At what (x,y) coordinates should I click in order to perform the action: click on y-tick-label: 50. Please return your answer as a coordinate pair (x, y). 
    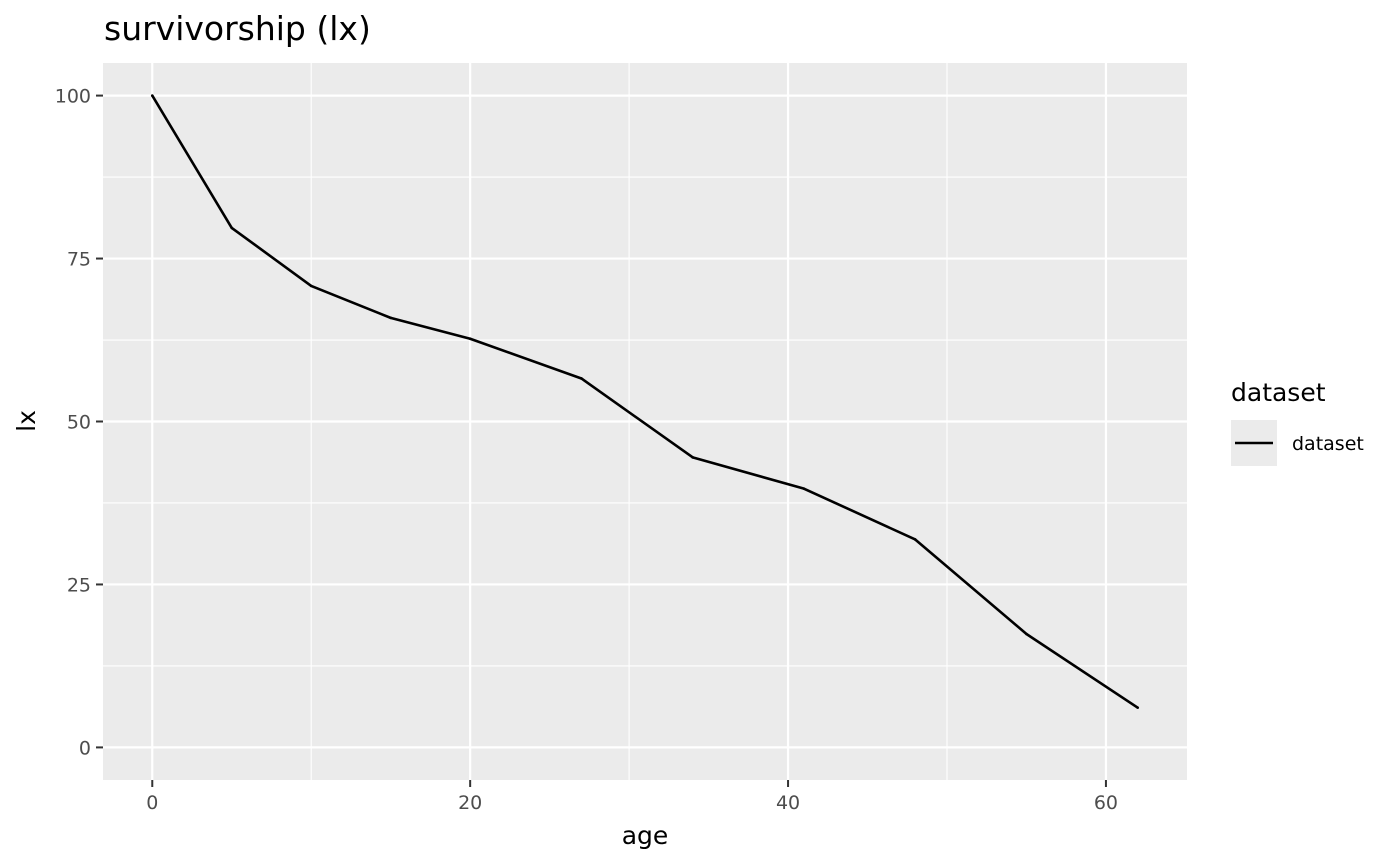
    Looking at the image, I should click on (79, 423).